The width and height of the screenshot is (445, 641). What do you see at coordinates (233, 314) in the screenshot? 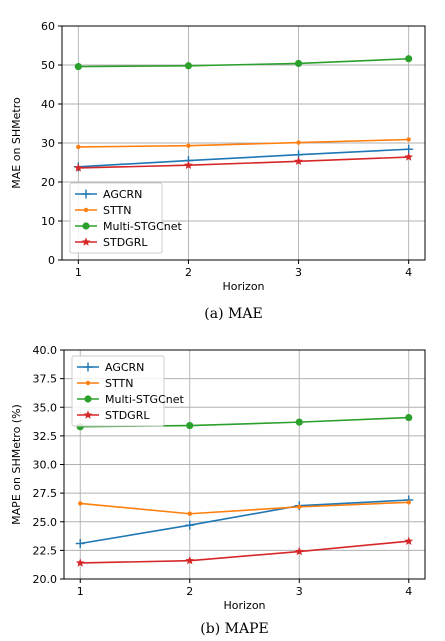
I see `figure-caption: (a) MAE` at bounding box center [233, 314].